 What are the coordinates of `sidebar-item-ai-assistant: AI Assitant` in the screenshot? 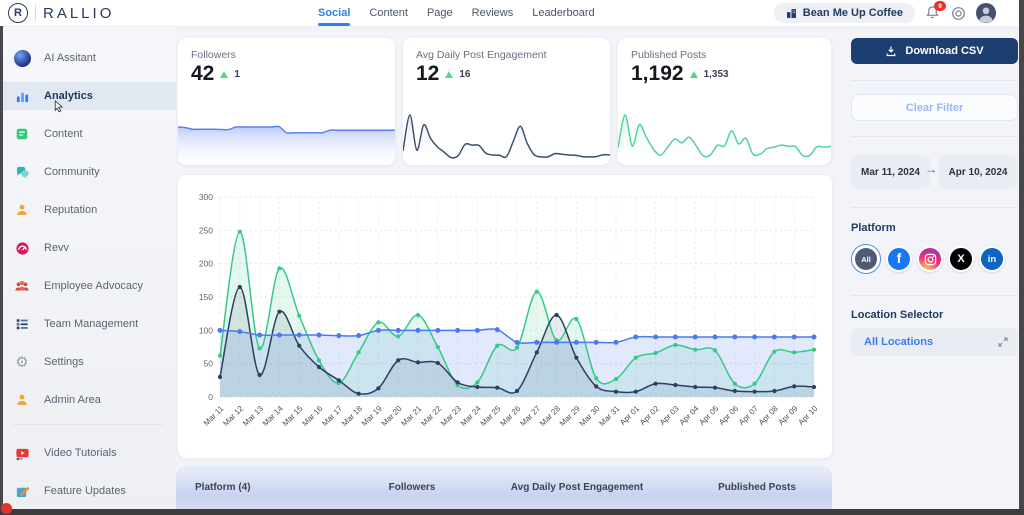 It's located at (88, 58).